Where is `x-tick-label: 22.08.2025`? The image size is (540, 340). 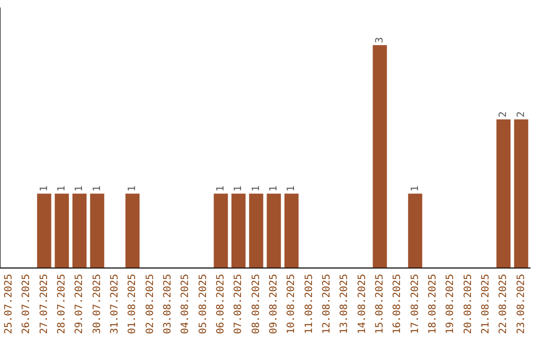 x-tick-label: 22.08.2025 is located at coordinates (504, 304).